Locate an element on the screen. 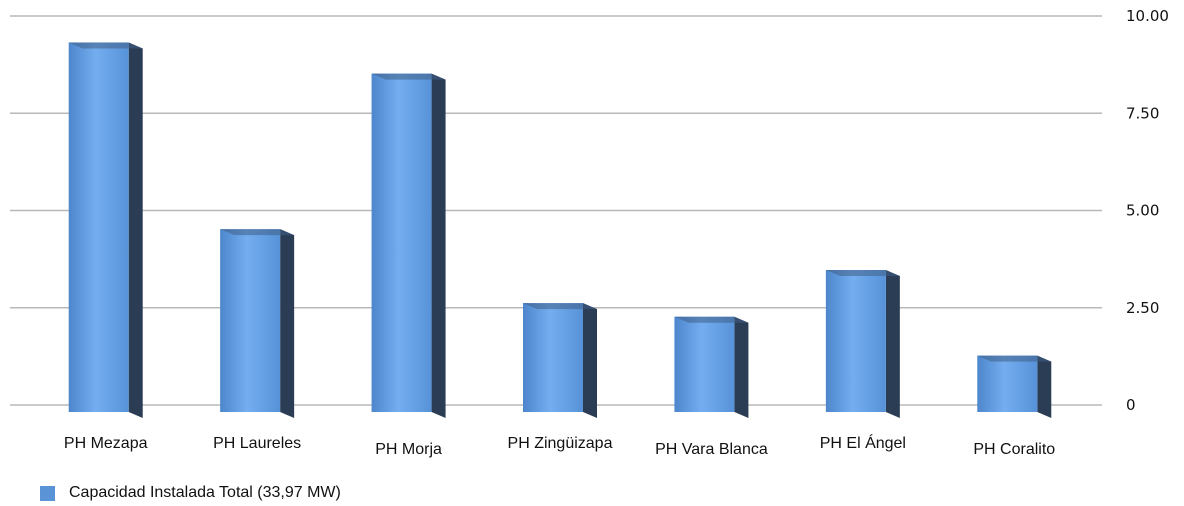 The image size is (1184, 506). legend-swatch is located at coordinates (47, 493).